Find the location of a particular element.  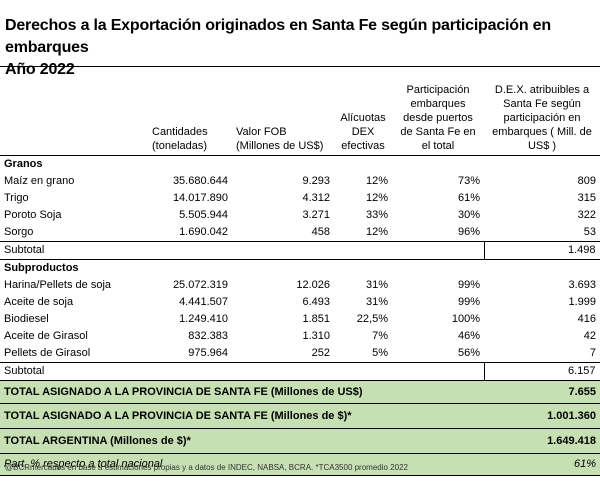

row-share: 73% is located at coordinates (468, 181).